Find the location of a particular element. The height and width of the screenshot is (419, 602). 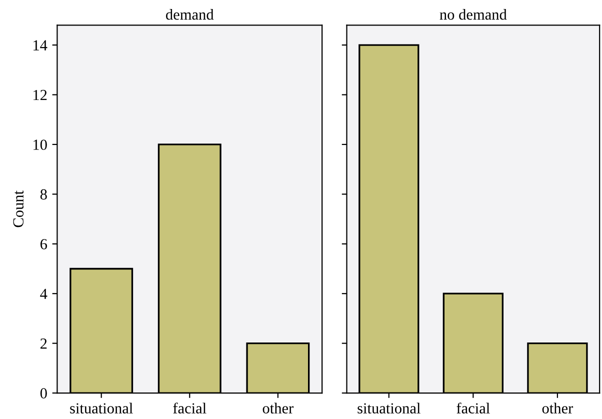

y-tick-label: 0 is located at coordinates (43, 393).